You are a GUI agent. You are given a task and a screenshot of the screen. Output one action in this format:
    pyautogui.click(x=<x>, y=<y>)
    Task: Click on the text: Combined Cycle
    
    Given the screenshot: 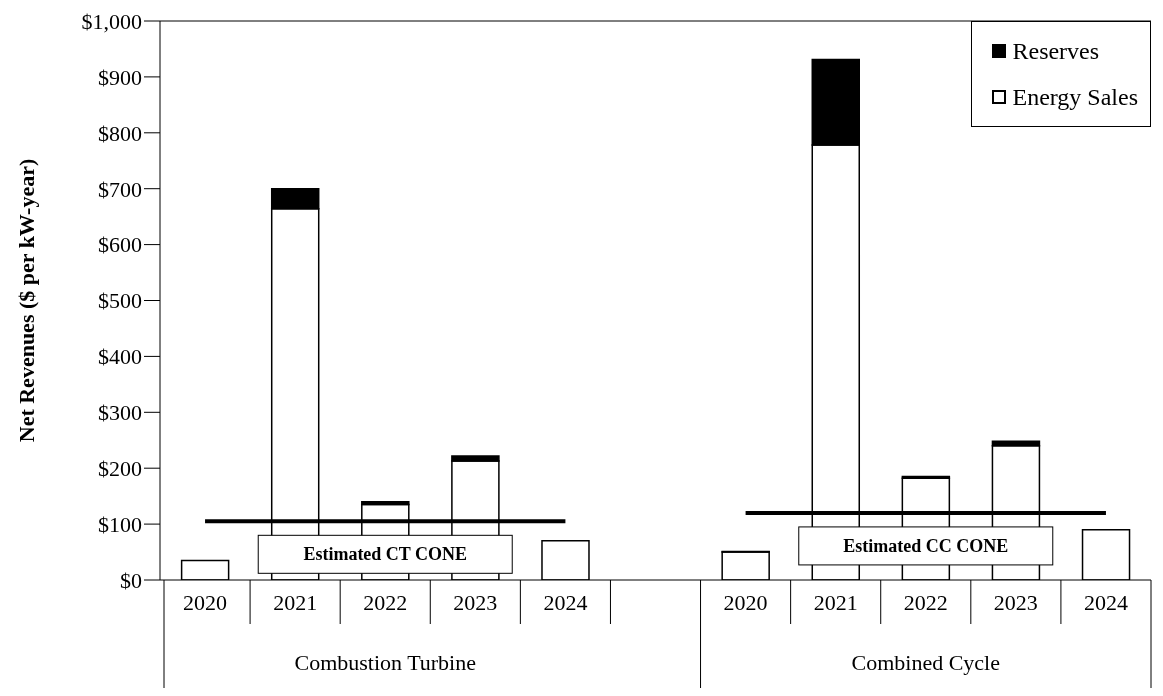 What is the action you would take?
    pyautogui.click(x=926, y=662)
    